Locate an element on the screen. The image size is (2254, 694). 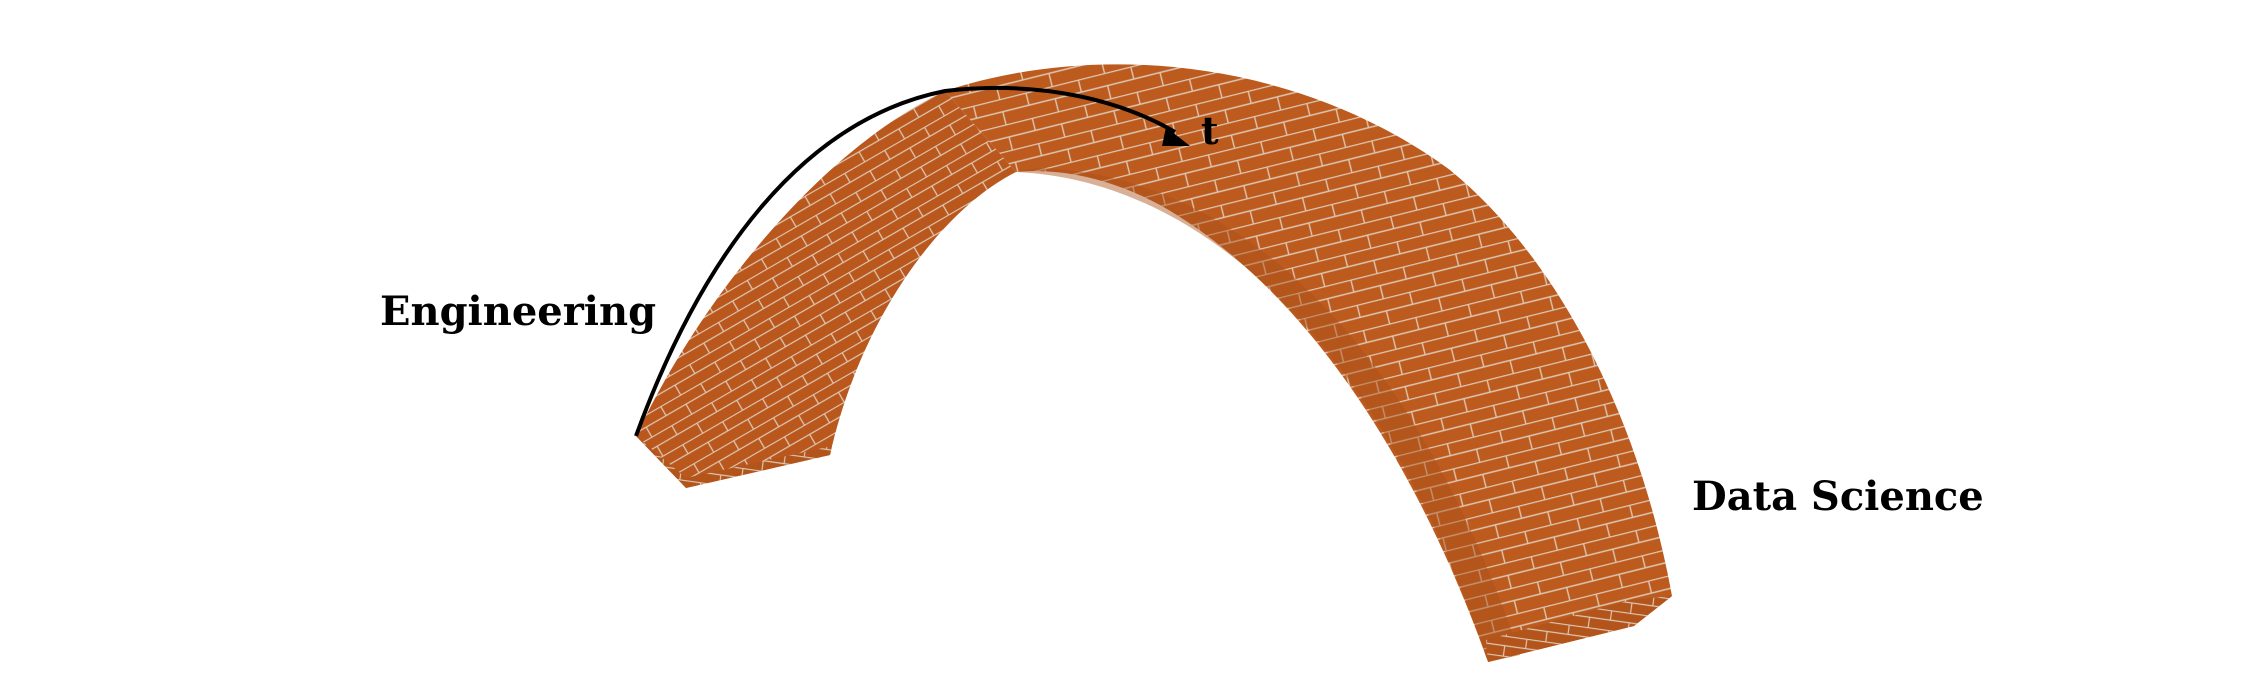
arch-right-foot is located at coordinates (1579, 629).